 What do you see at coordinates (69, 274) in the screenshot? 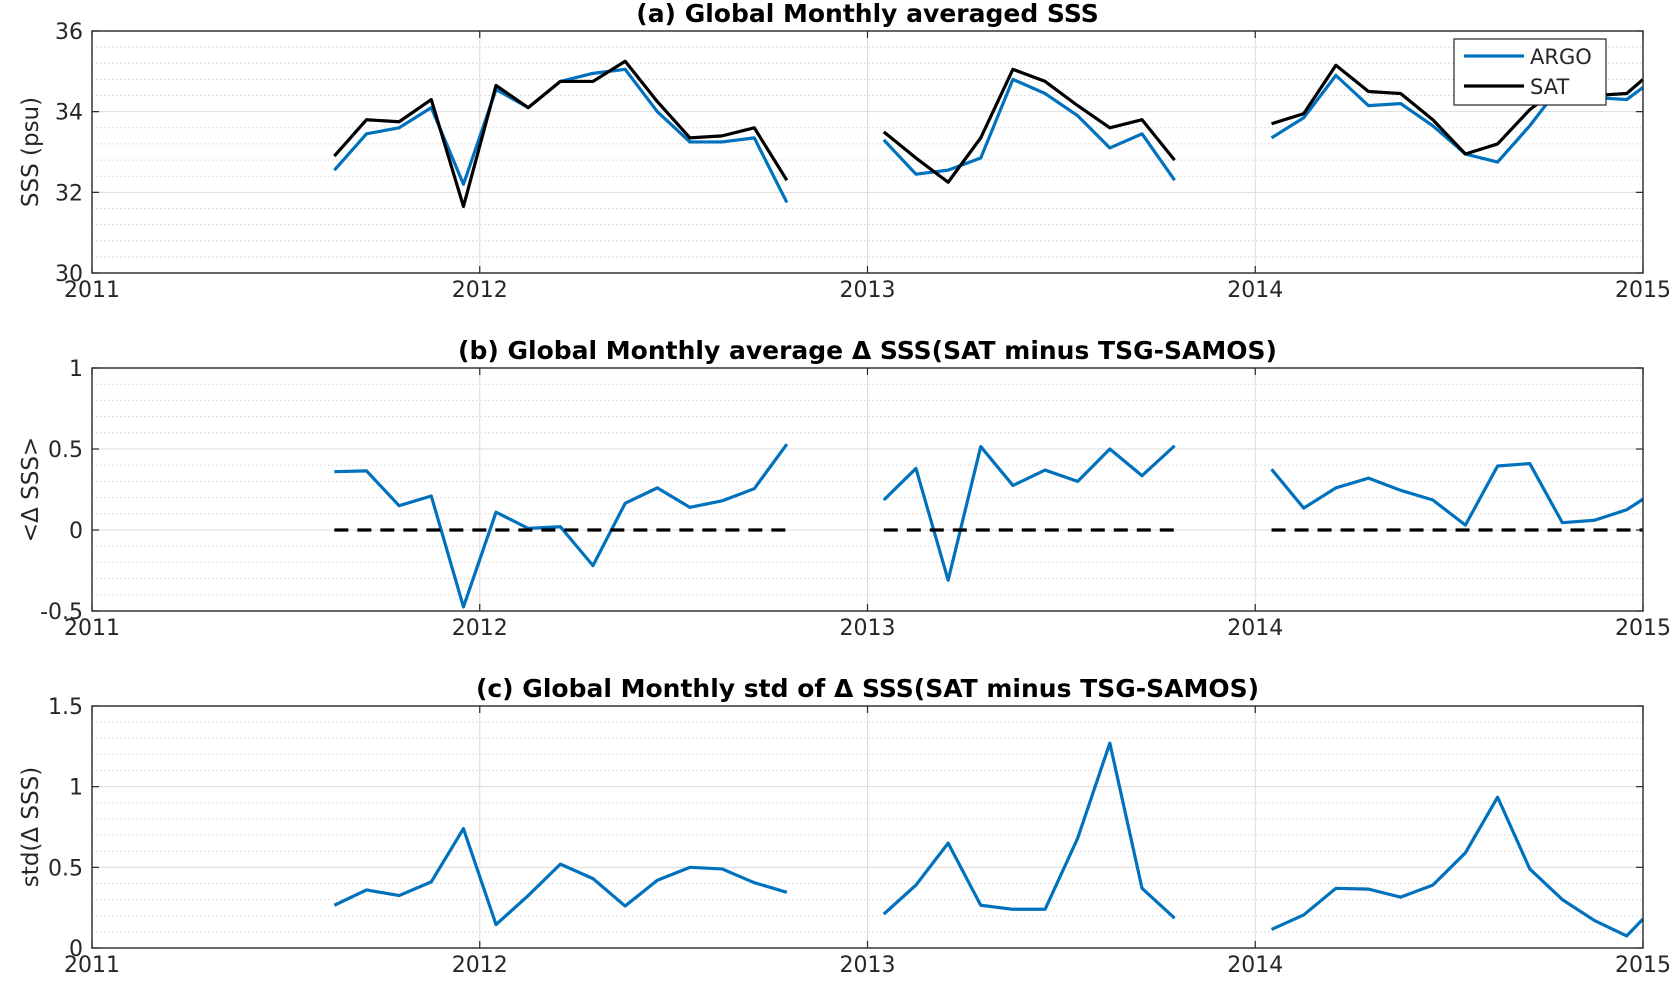
I see `y-tick-label: 30` at bounding box center [69, 274].